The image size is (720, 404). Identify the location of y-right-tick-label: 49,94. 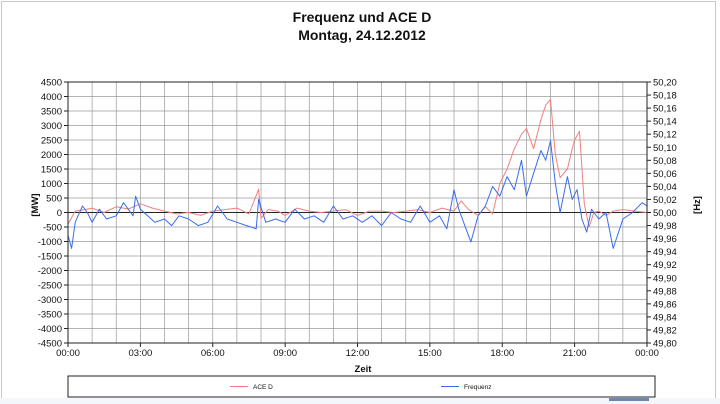
(665, 252).